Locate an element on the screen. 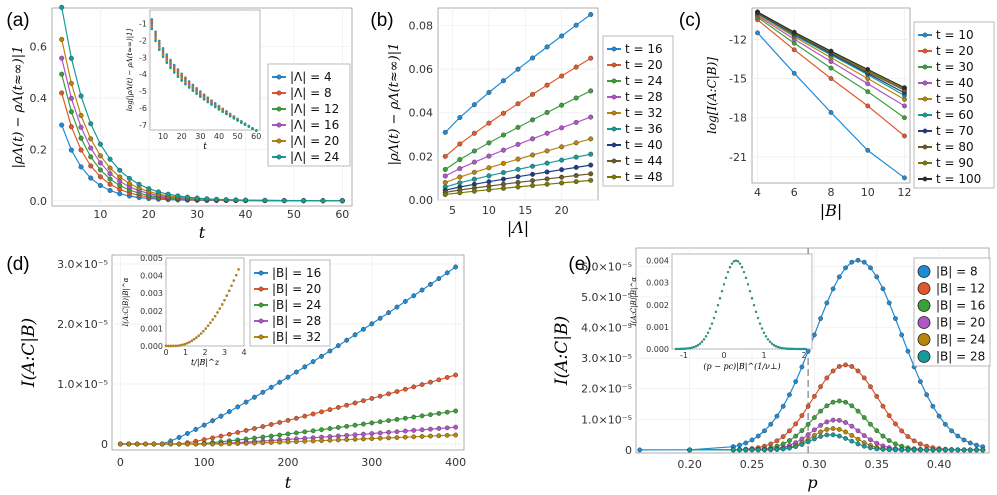 This screenshot has height=495, width=997. x-tick-label: 10 is located at coordinates (489, 210).